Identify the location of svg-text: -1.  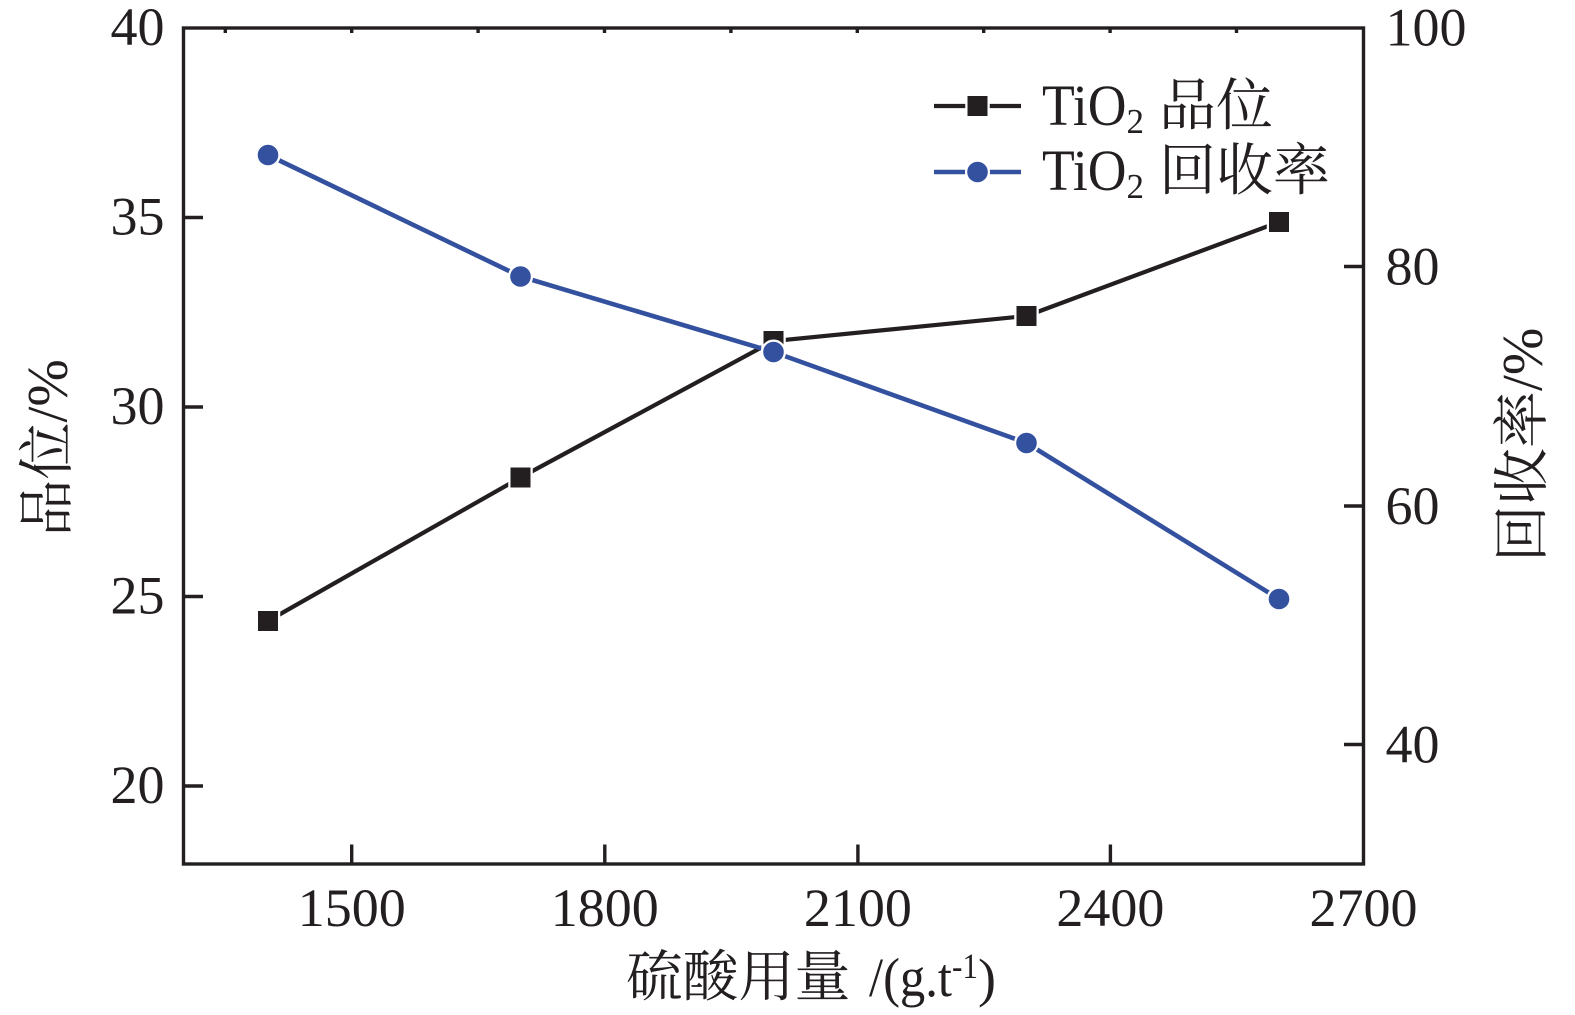
(965, 966).